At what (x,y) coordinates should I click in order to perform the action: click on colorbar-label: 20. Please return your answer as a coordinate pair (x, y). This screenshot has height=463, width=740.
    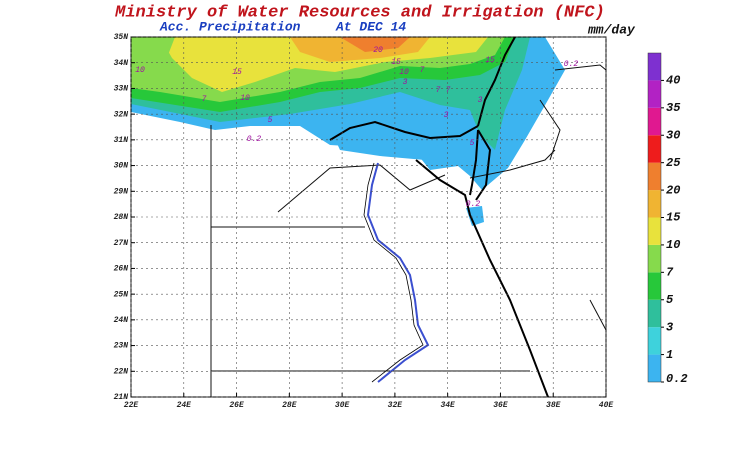
    Looking at the image, I should click on (673, 190).